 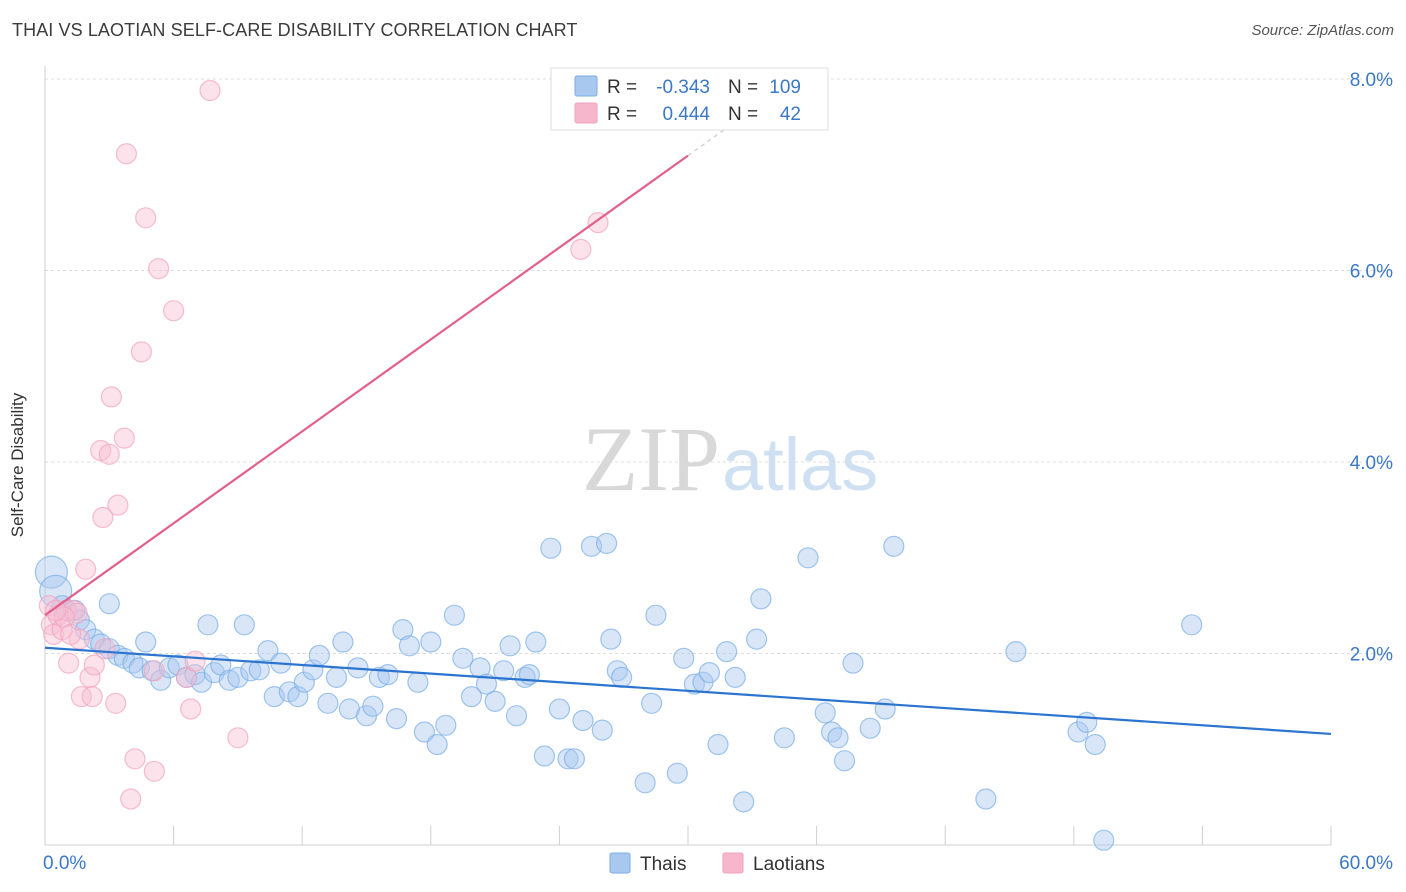 I want to click on y-tick-label: 4.0%, so click(x=1371, y=463).